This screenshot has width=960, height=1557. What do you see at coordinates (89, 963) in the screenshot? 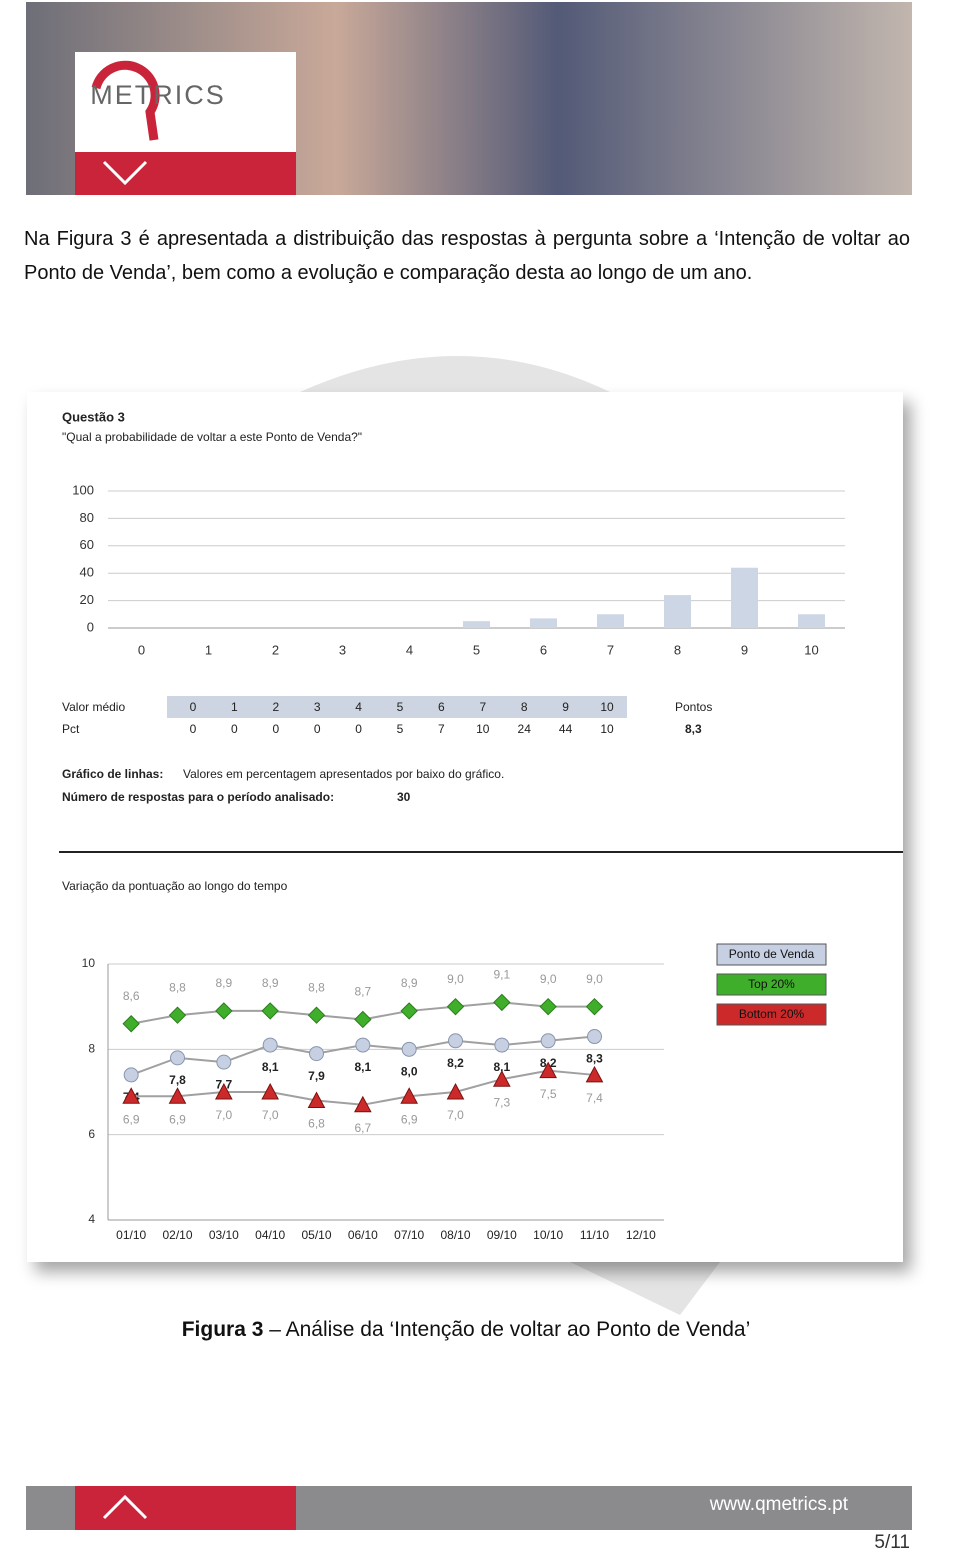
I see `y-tick-label: 10` at bounding box center [89, 963].